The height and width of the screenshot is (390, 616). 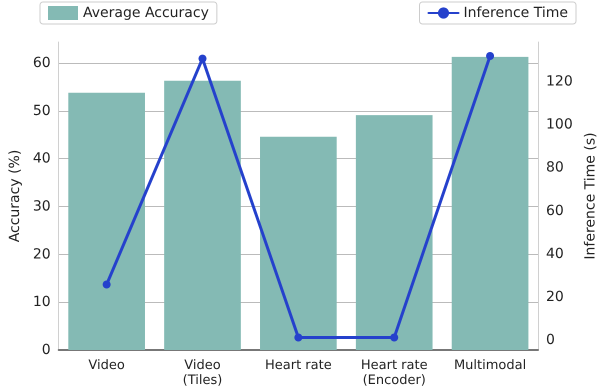 I want to click on y-axis-title: Accuracy (%), so click(x=15, y=196).